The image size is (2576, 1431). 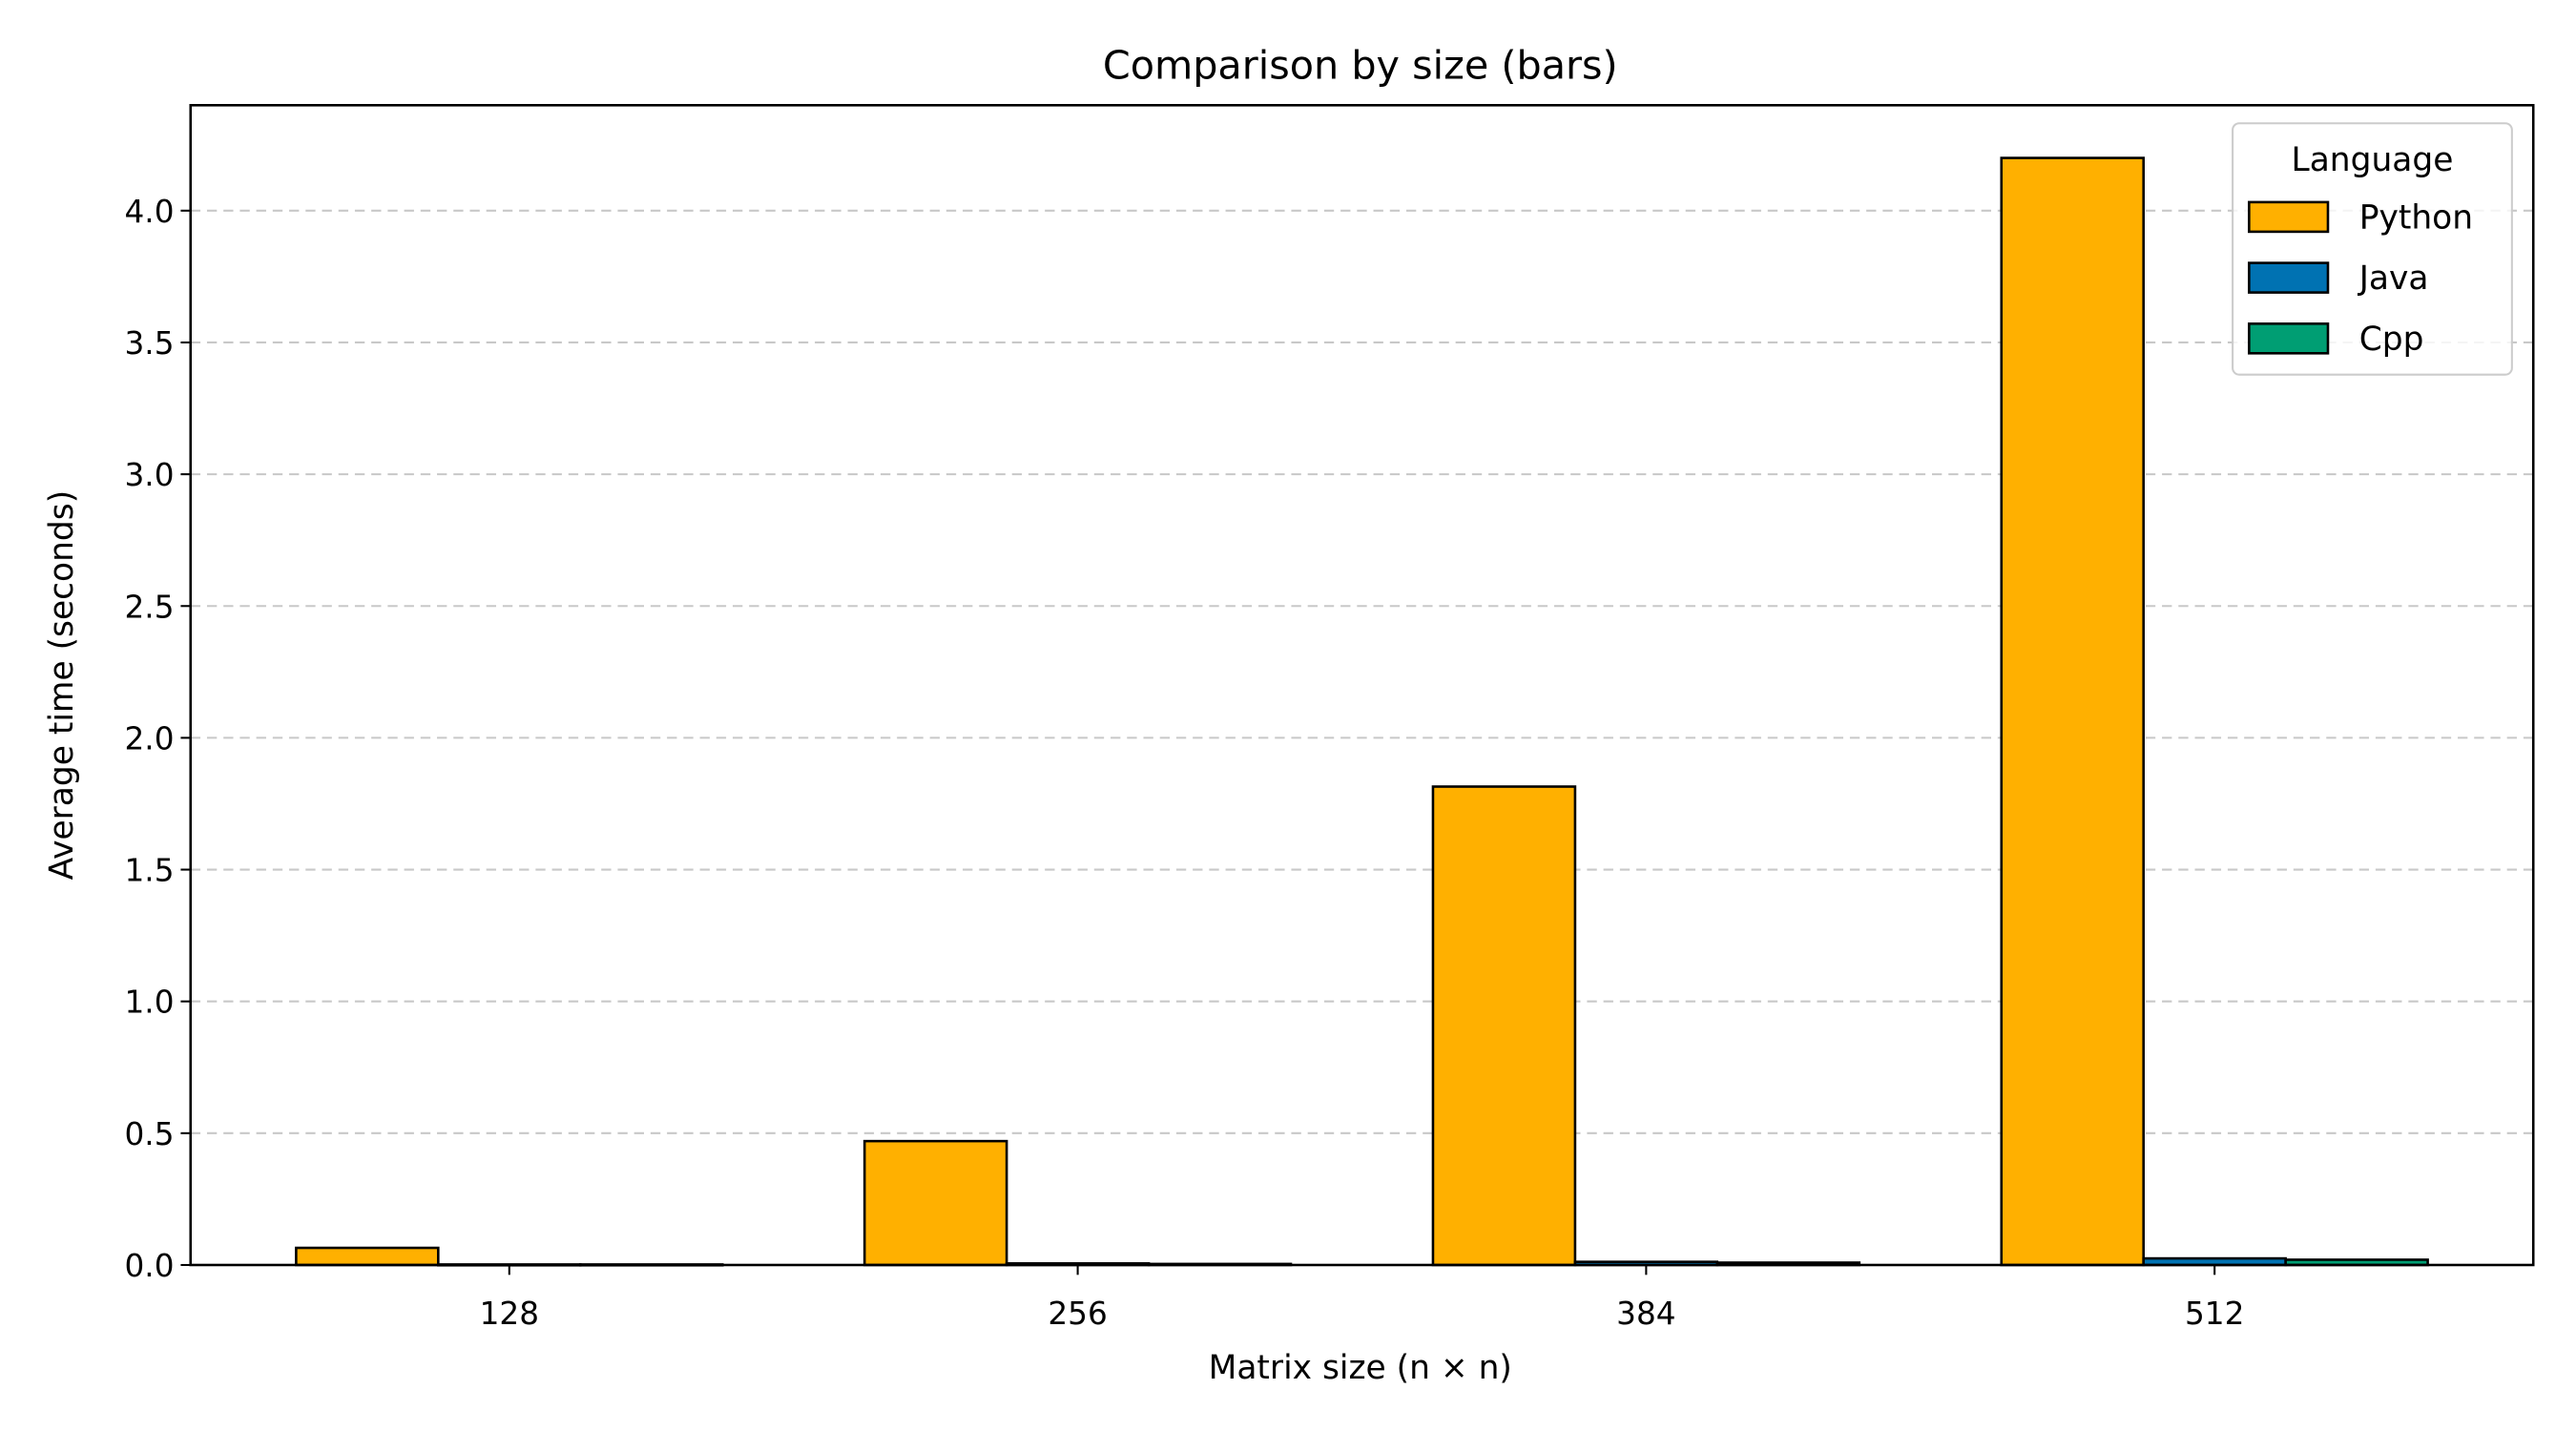 I want to click on legend: Language Python Java Cpp, so click(x=2372, y=249).